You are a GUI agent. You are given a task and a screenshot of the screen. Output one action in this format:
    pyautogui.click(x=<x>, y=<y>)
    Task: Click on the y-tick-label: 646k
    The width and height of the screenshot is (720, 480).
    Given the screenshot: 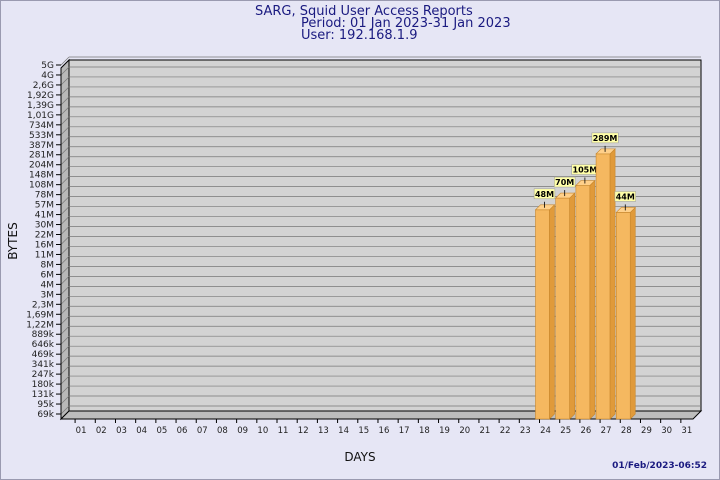 What is the action you would take?
    pyautogui.click(x=43, y=345)
    